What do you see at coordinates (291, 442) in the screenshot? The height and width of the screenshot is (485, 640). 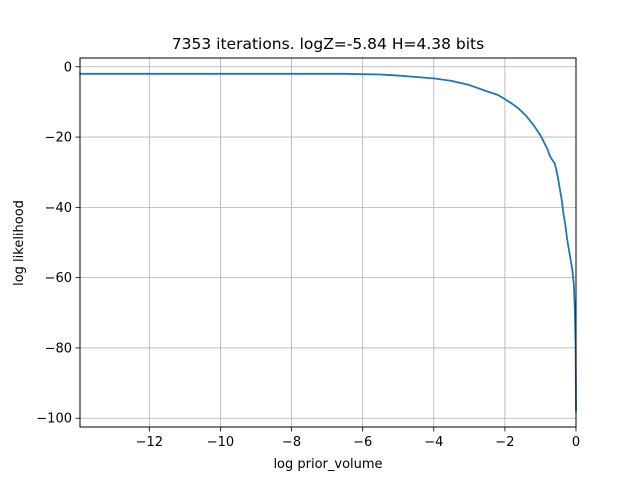 I see `x-tick-label: −8` at bounding box center [291, 442].